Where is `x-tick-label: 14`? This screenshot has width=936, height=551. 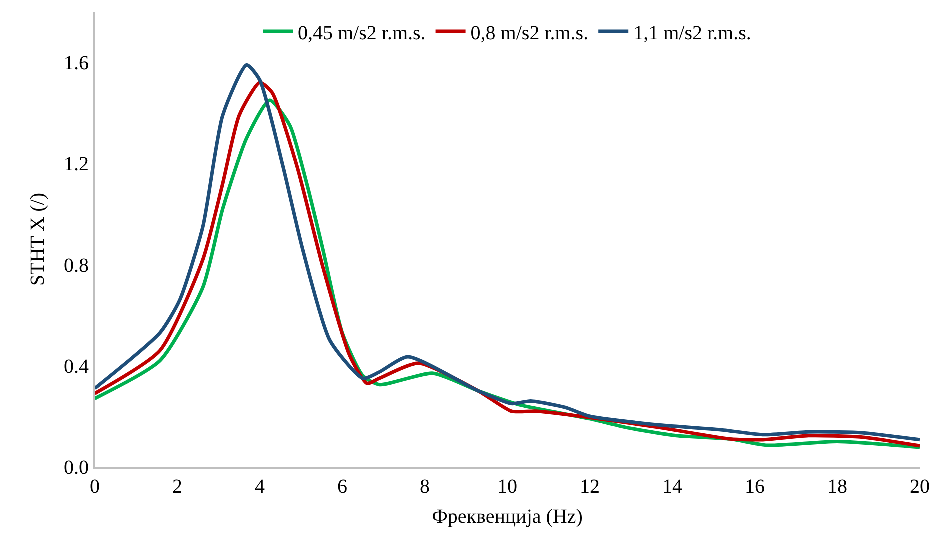
x-tick-label: 14 is located at coordinates (672, 487).